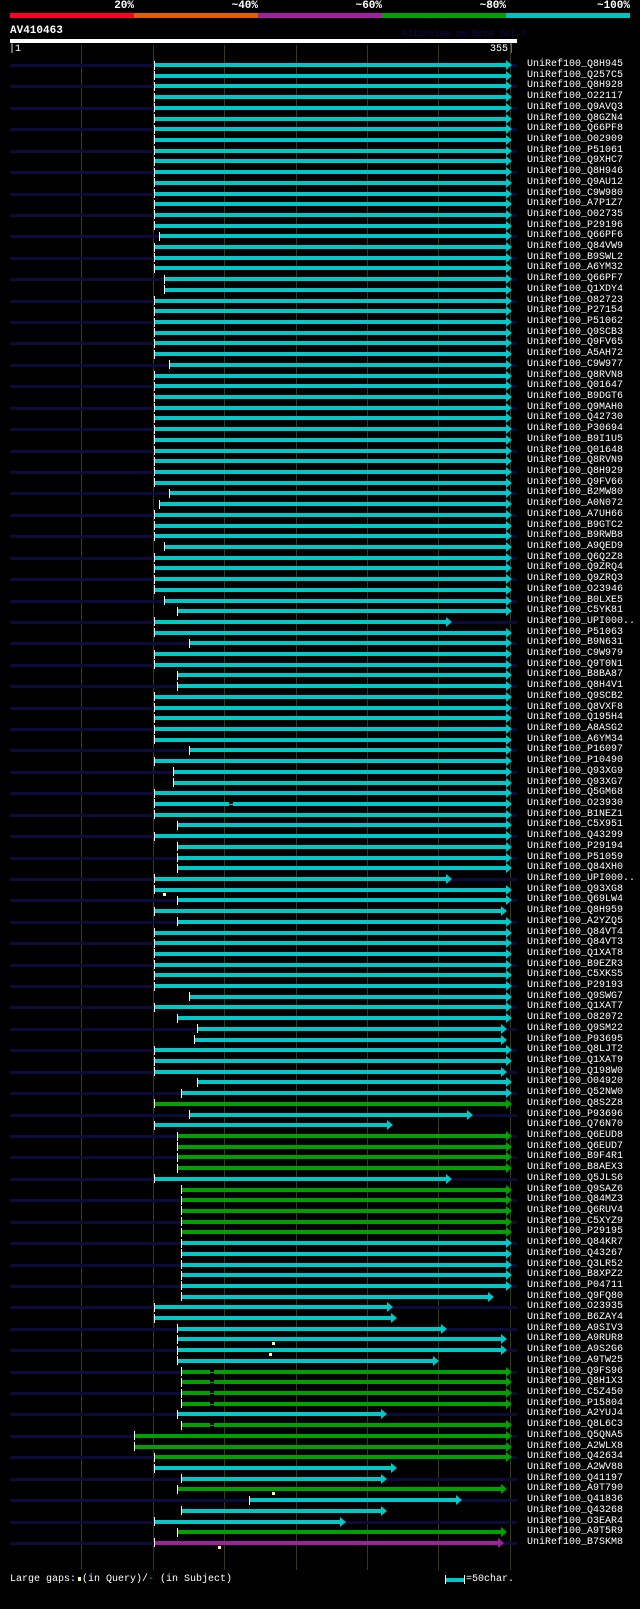 This screenshot has height=1609, width=640. What do you see at coordinates (575, 793) in the screenshot?
I see `hit-name-link: UniRef100_Q5GM68` at bounding box center [575, 793].